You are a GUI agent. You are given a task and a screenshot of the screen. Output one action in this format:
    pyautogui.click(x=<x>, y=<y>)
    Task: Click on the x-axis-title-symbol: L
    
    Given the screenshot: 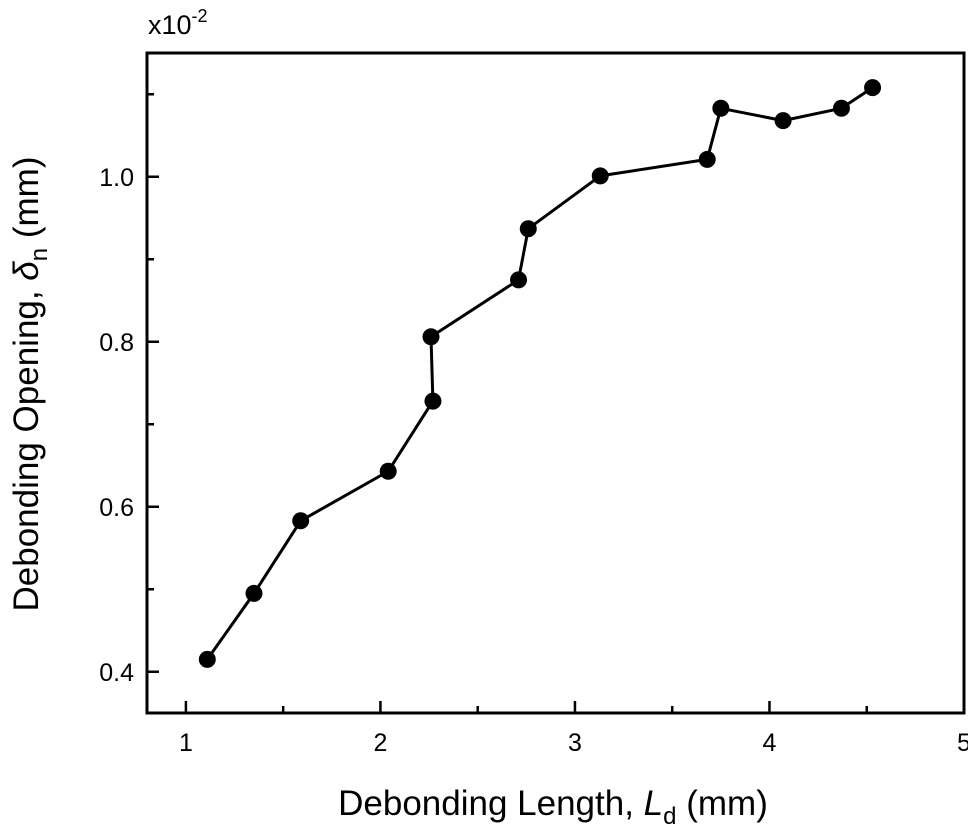 What is the action you would take?
    pyautogui.click(x=653, y=803)
    